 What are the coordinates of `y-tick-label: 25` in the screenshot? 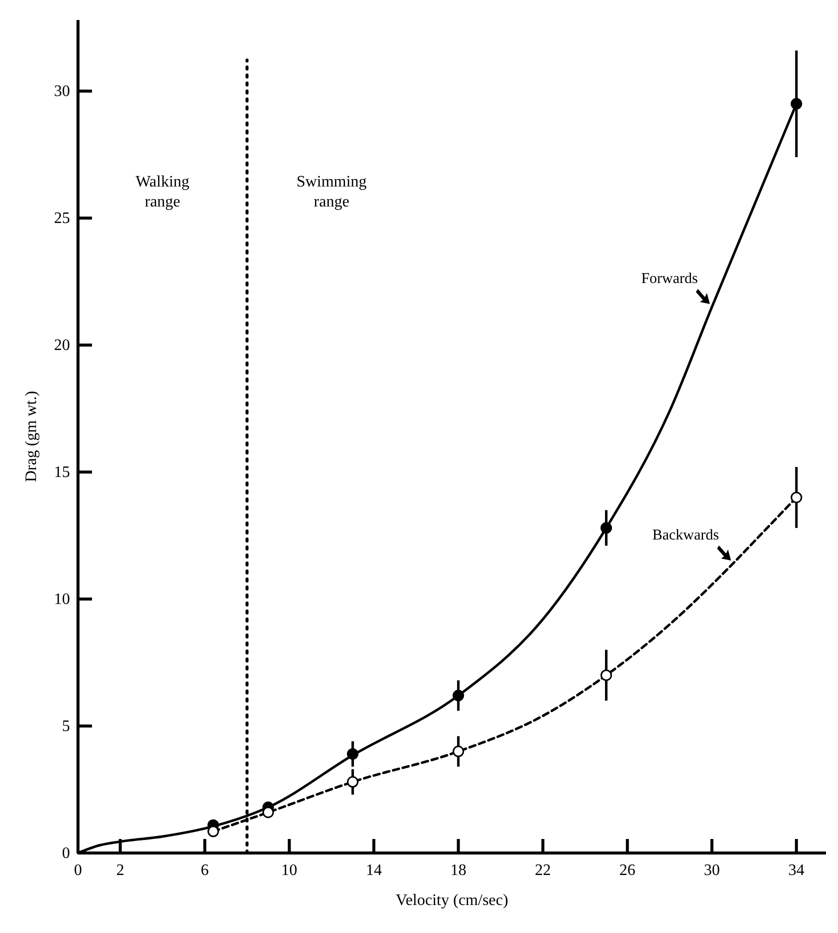 It's located at (62, 219).